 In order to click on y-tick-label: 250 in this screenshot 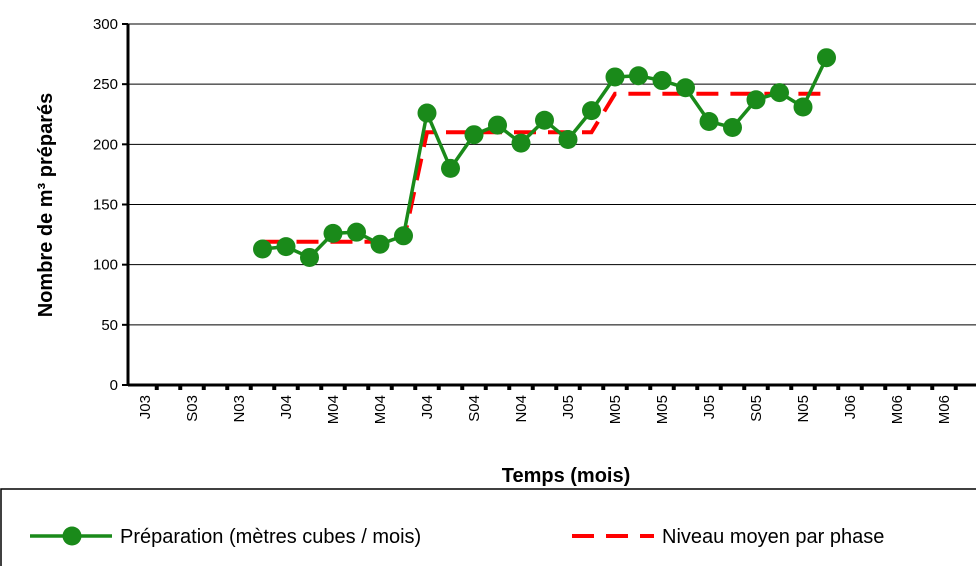, I will do `click(105, 84)`.